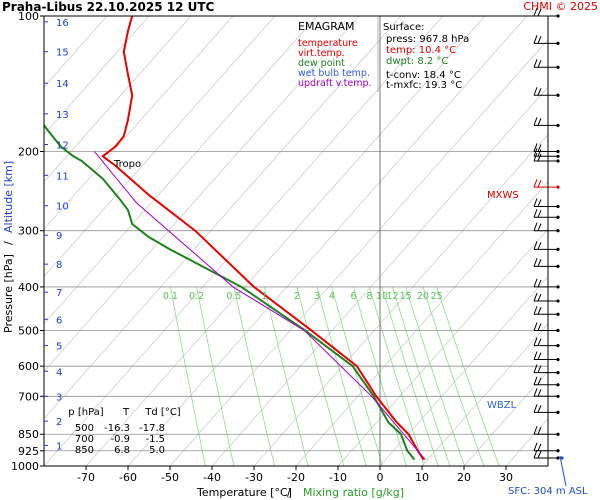 This screenshot has width=600, height=500. I want to click on mixing-ratio-label: 6, so click(354, 296).